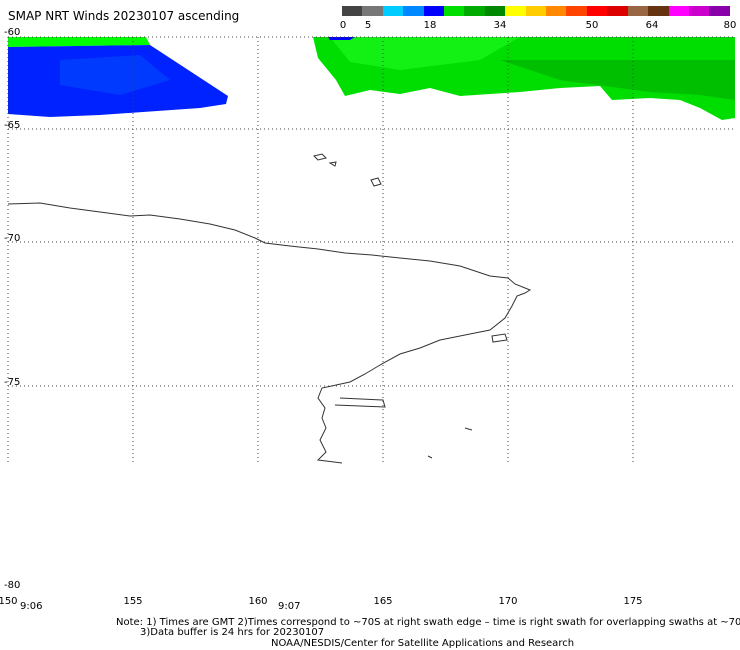 This screenshot has height=650, width=740. I want to click on swath-blue-speck, so click(341, 38).